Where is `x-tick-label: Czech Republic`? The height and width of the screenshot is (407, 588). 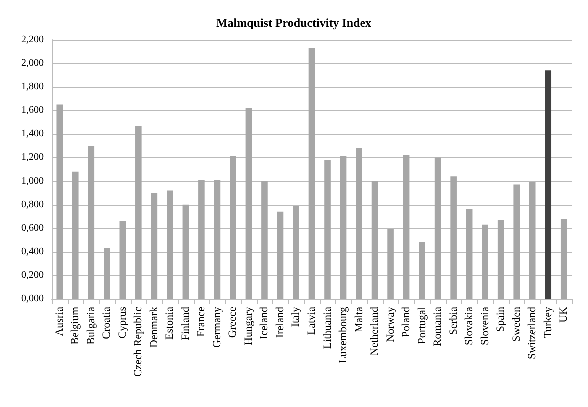 x-tick-label: Czech Republic is located at coordinates (138, 341).